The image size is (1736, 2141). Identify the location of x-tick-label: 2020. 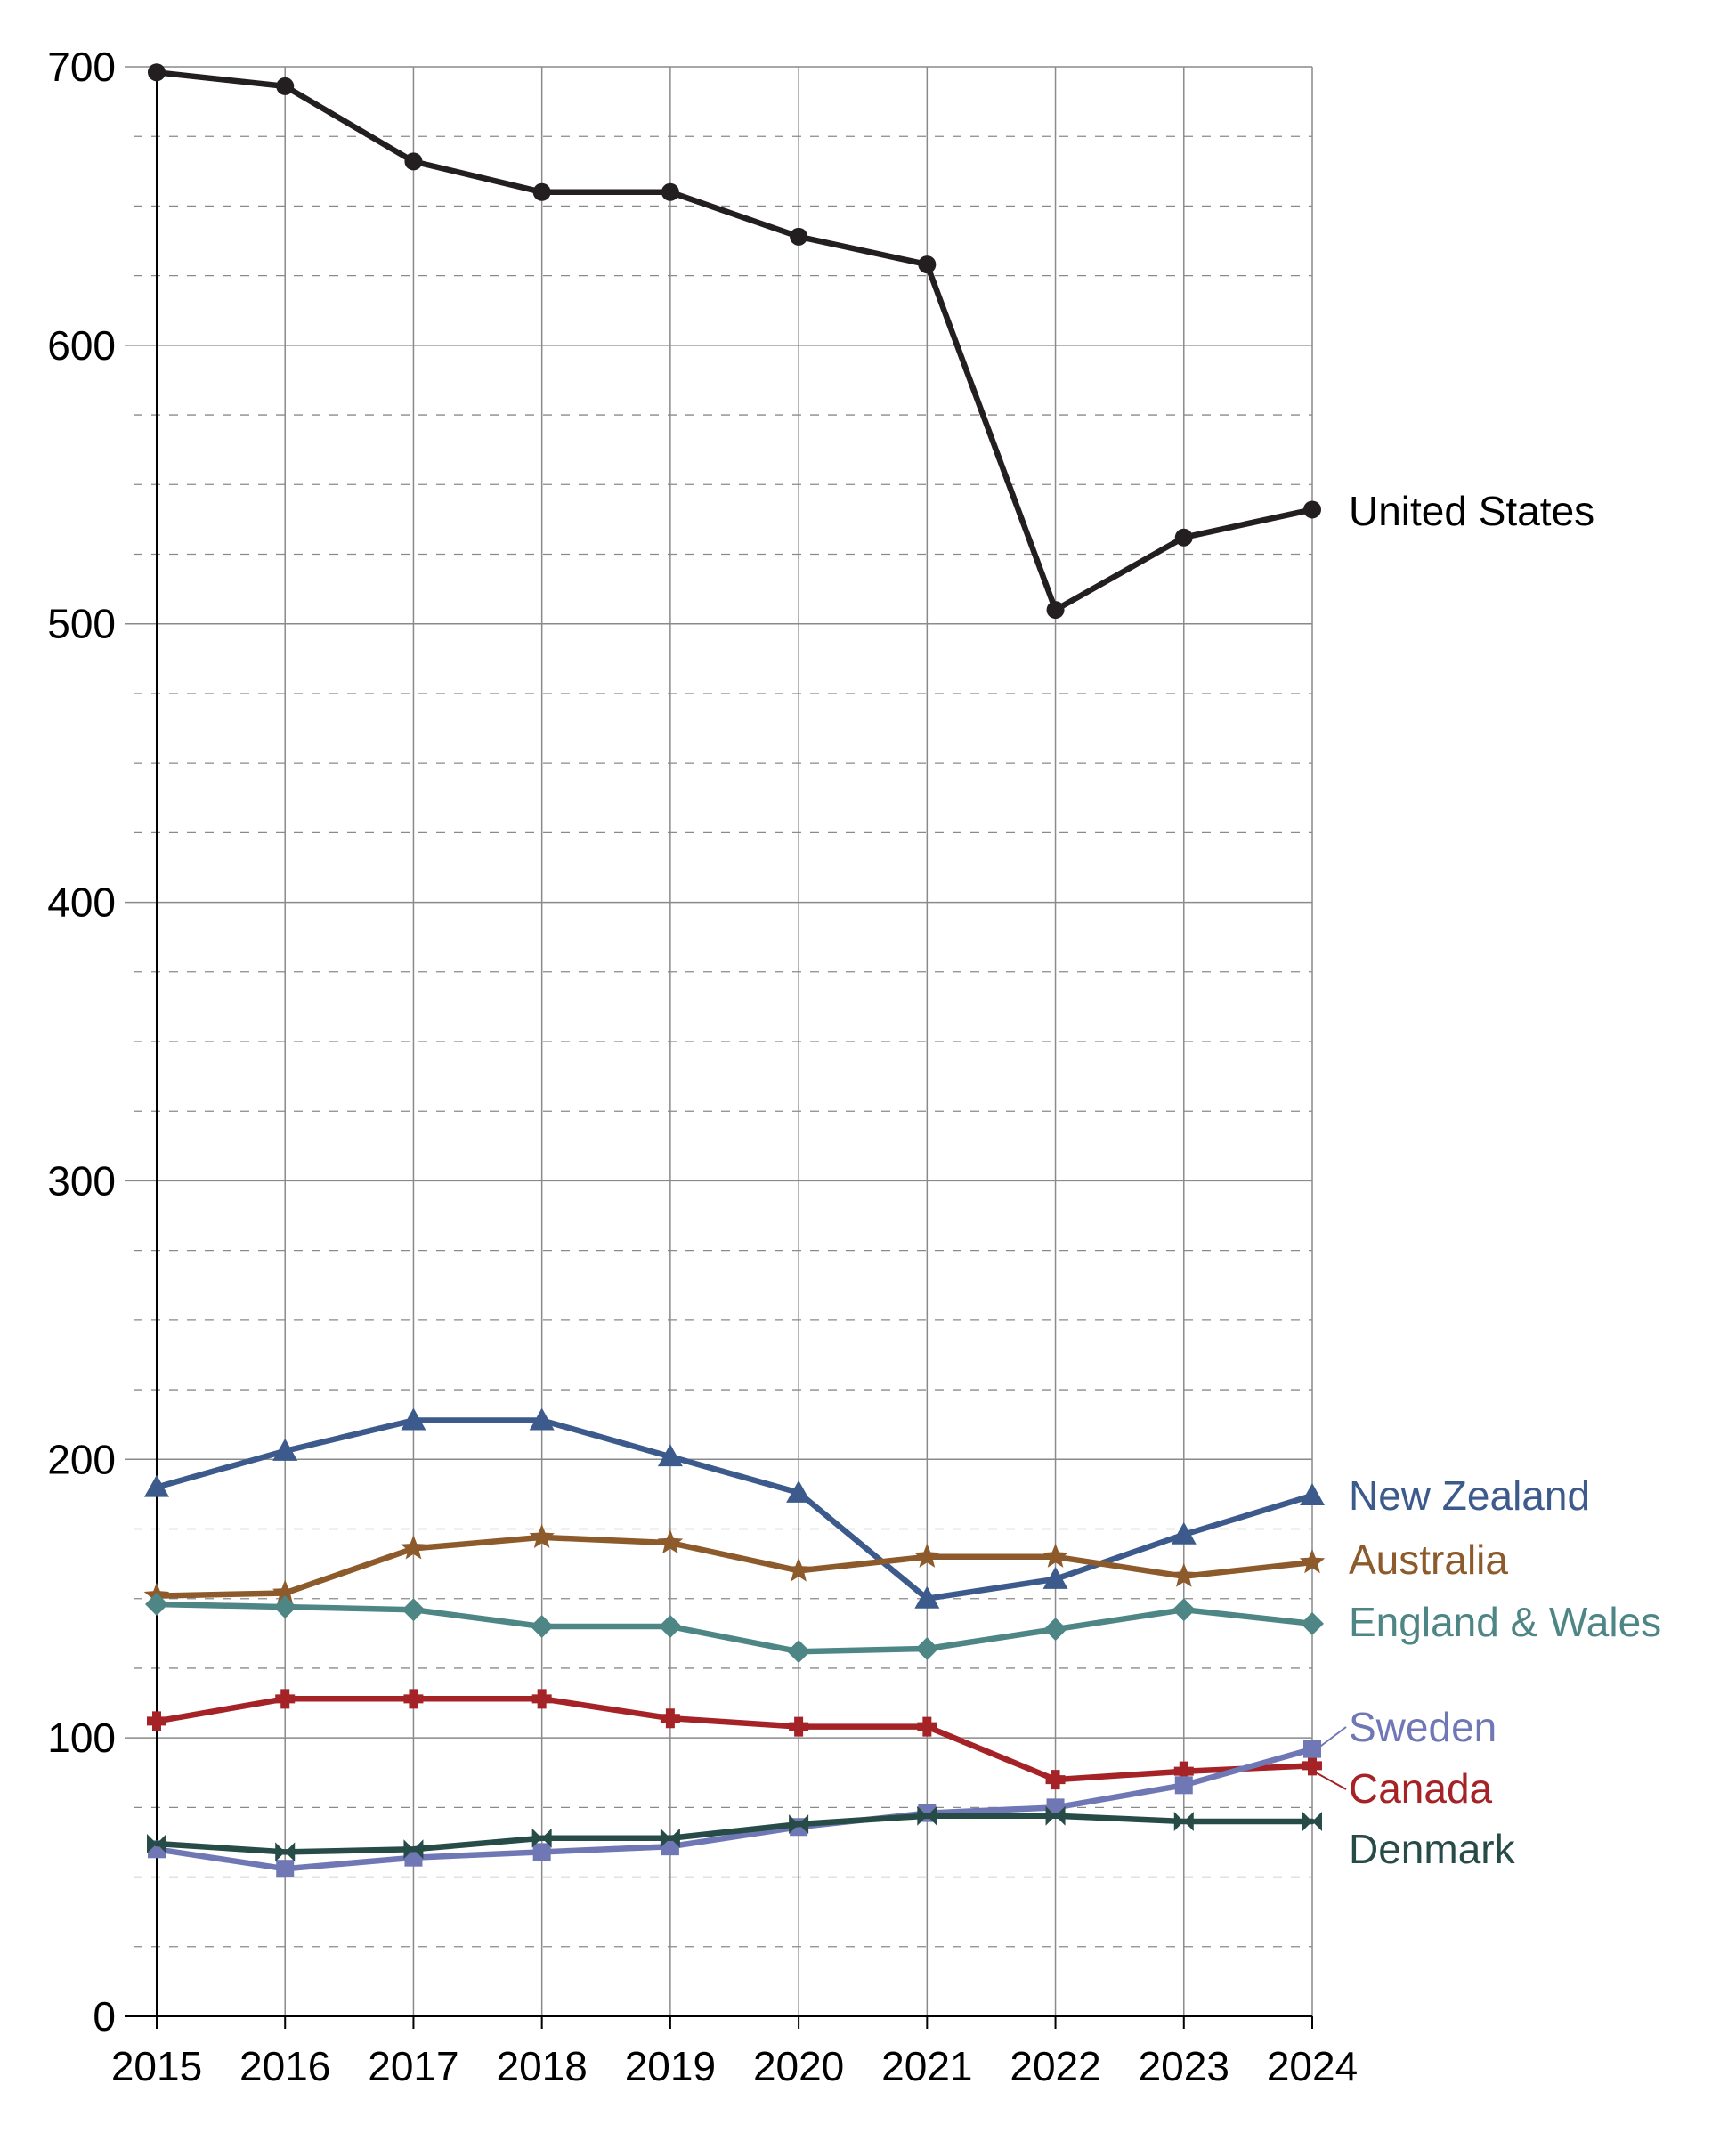
(798, 2066).